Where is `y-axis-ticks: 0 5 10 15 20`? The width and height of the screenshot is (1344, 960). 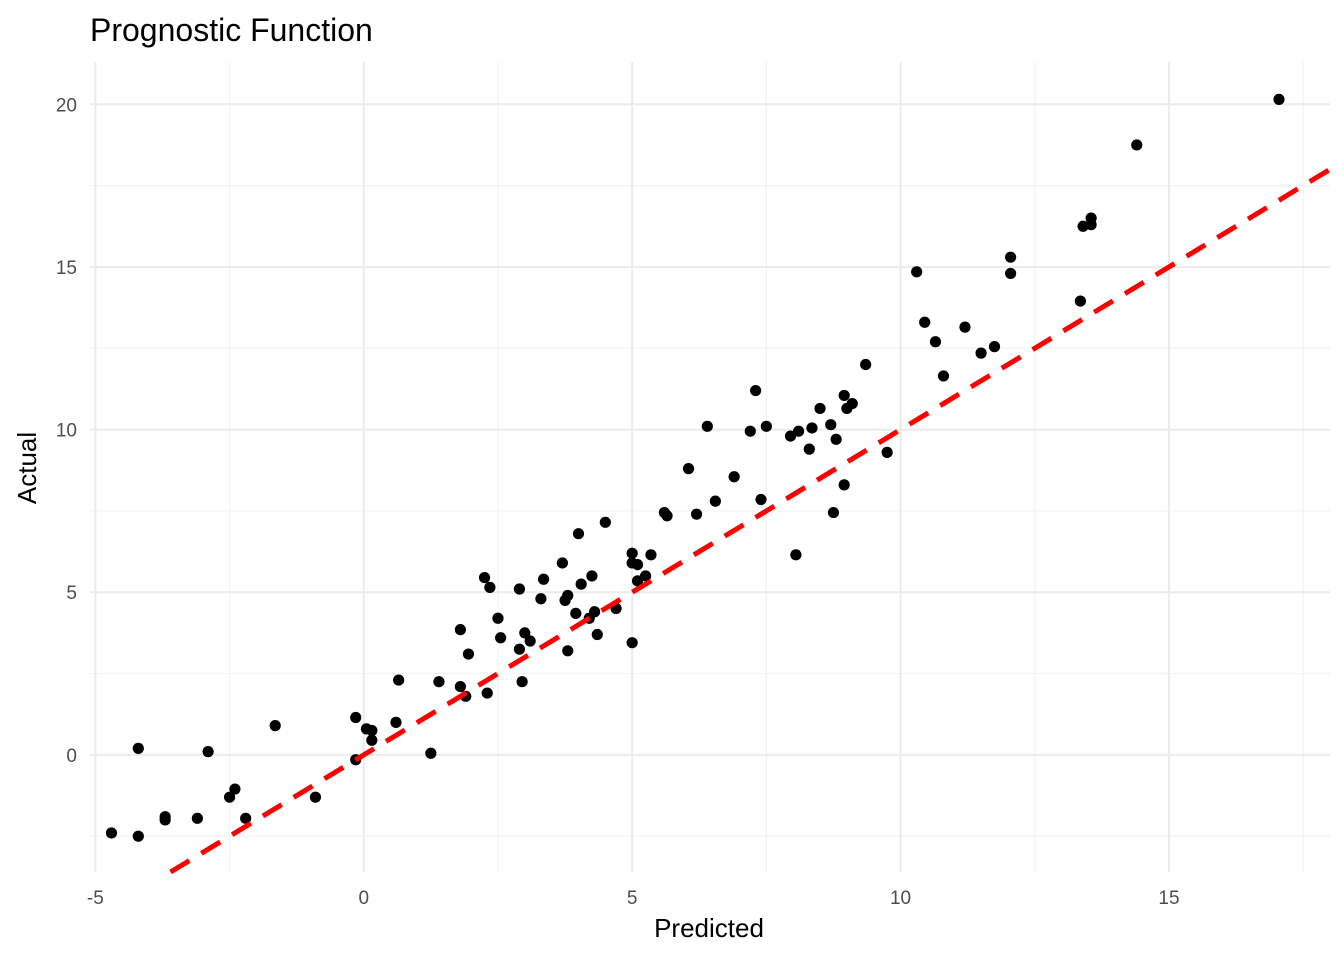
y-axis-ticks: 0 5 10 15 20 is located at coordinates (66, 431).